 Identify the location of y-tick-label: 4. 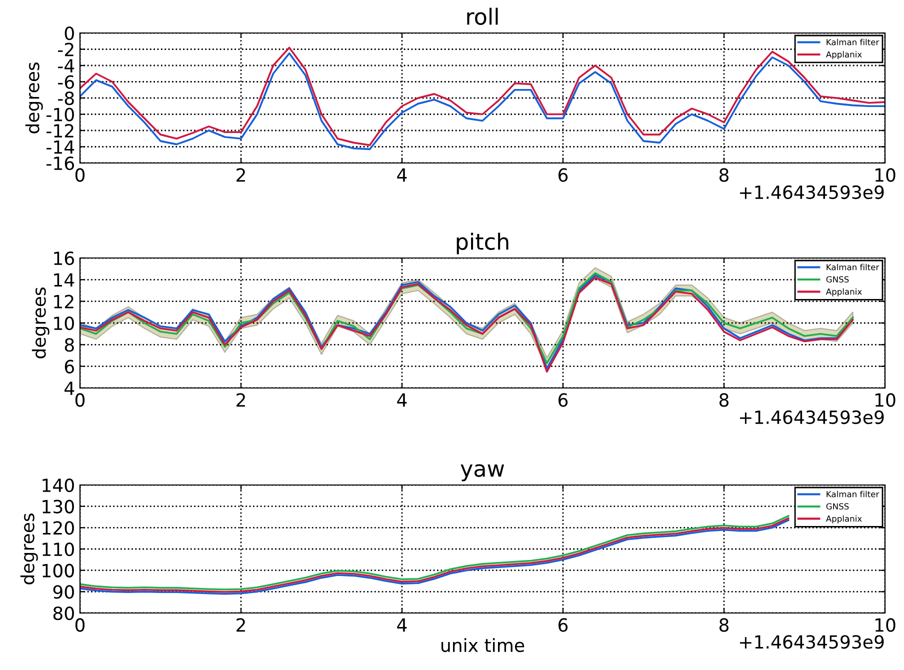
(69, 388).